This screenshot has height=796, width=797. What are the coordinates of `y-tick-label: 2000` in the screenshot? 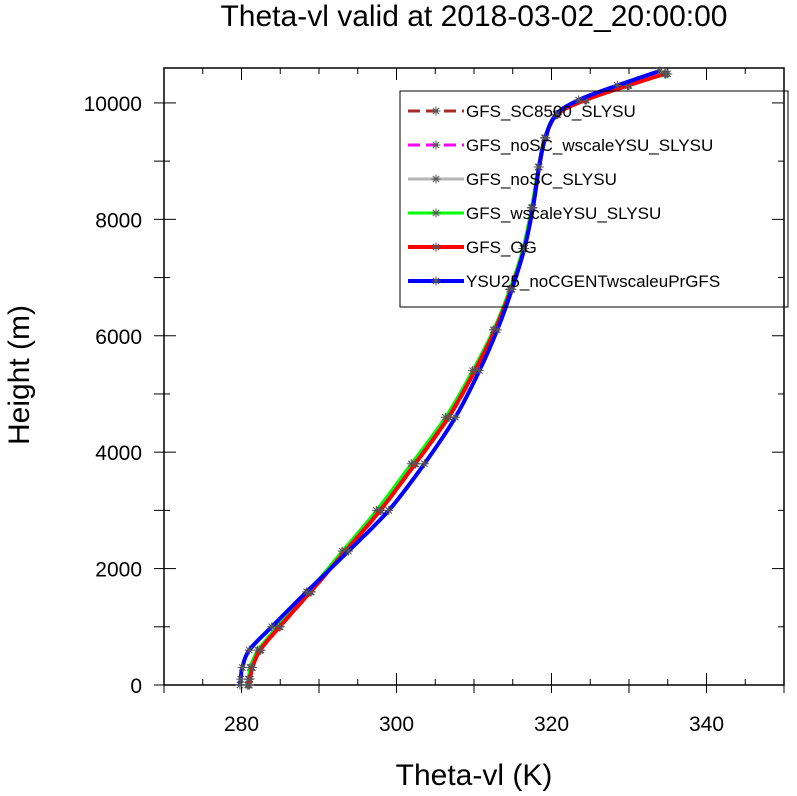 It's located at (118, 570).